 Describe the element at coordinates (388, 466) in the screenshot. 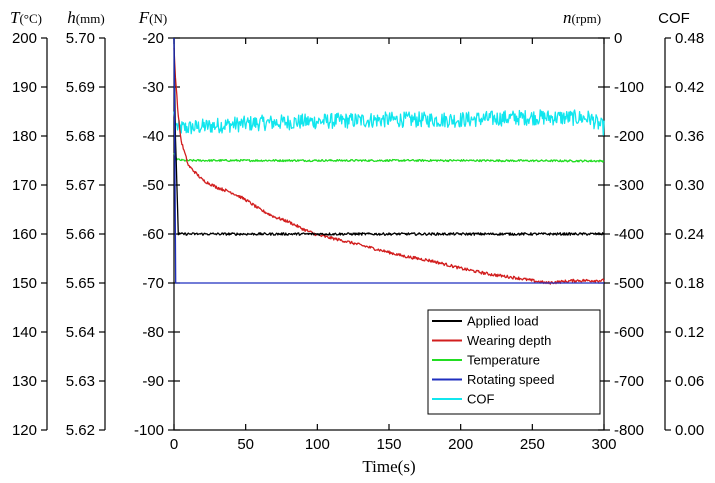

I see `x-axis-title: Time(s)` at that location.